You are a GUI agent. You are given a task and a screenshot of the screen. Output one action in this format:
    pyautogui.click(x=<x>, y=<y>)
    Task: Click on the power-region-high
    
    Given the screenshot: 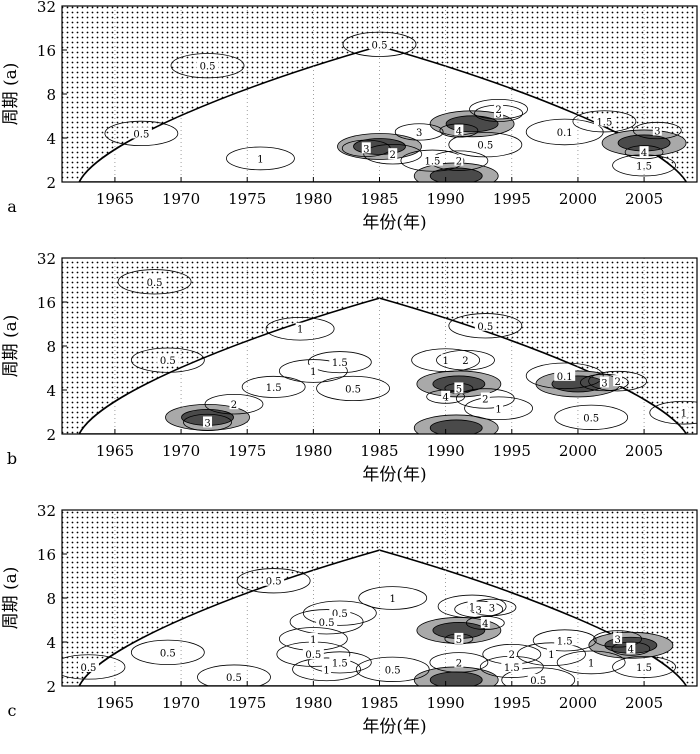 What is the action you would take?
    pyautogui.click(x=456, y=426)
    